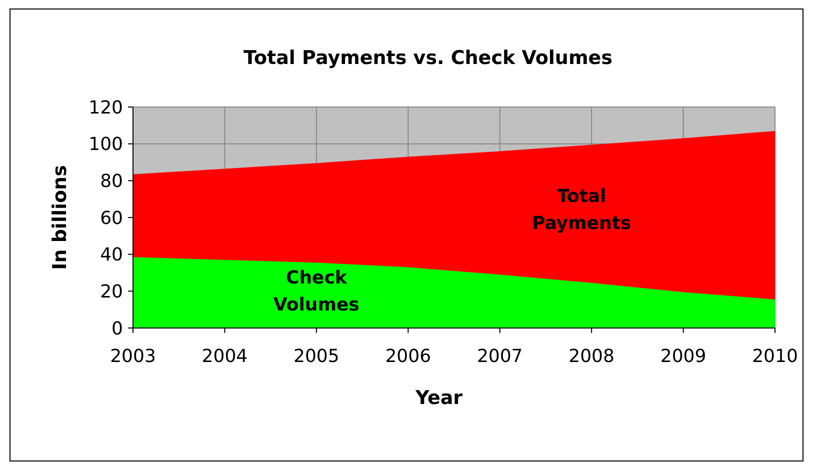 This screenshot has height=472, width=815. What do you see at coordinates (428, 58) in the screenshot?
I see `chart-title: Total Payments vs. Check Volumes` at bounding box center [428, 58].